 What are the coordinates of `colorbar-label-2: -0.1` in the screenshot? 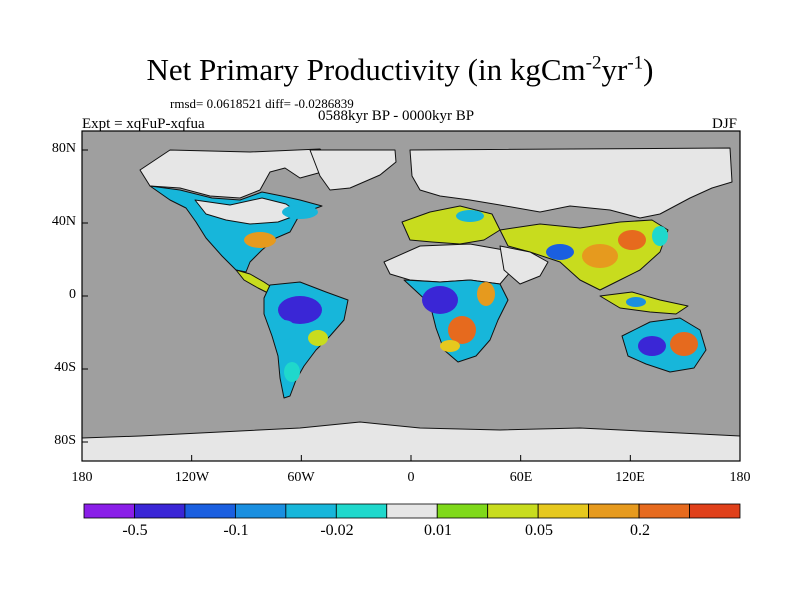 It's located at (236, 530).